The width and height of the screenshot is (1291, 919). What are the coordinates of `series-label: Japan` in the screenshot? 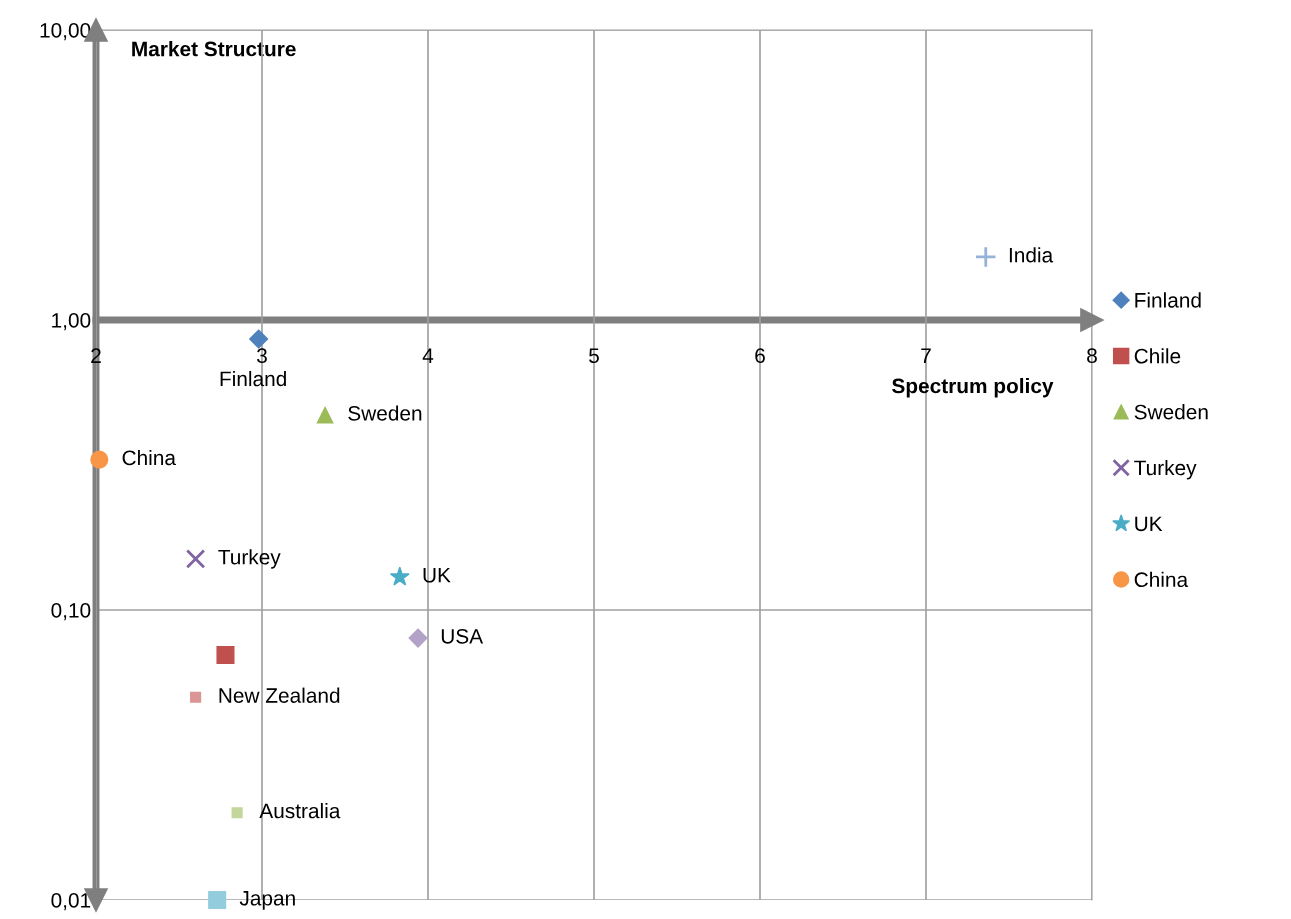 It's located at (267, 900).